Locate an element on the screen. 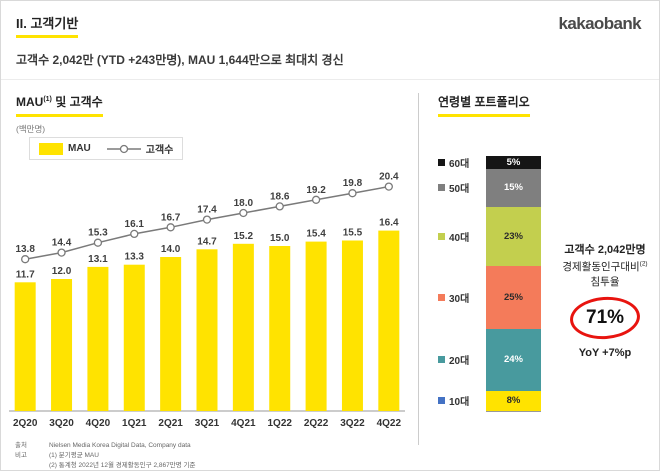  age-group-text: 10대 is located at coordinates (459, 403).